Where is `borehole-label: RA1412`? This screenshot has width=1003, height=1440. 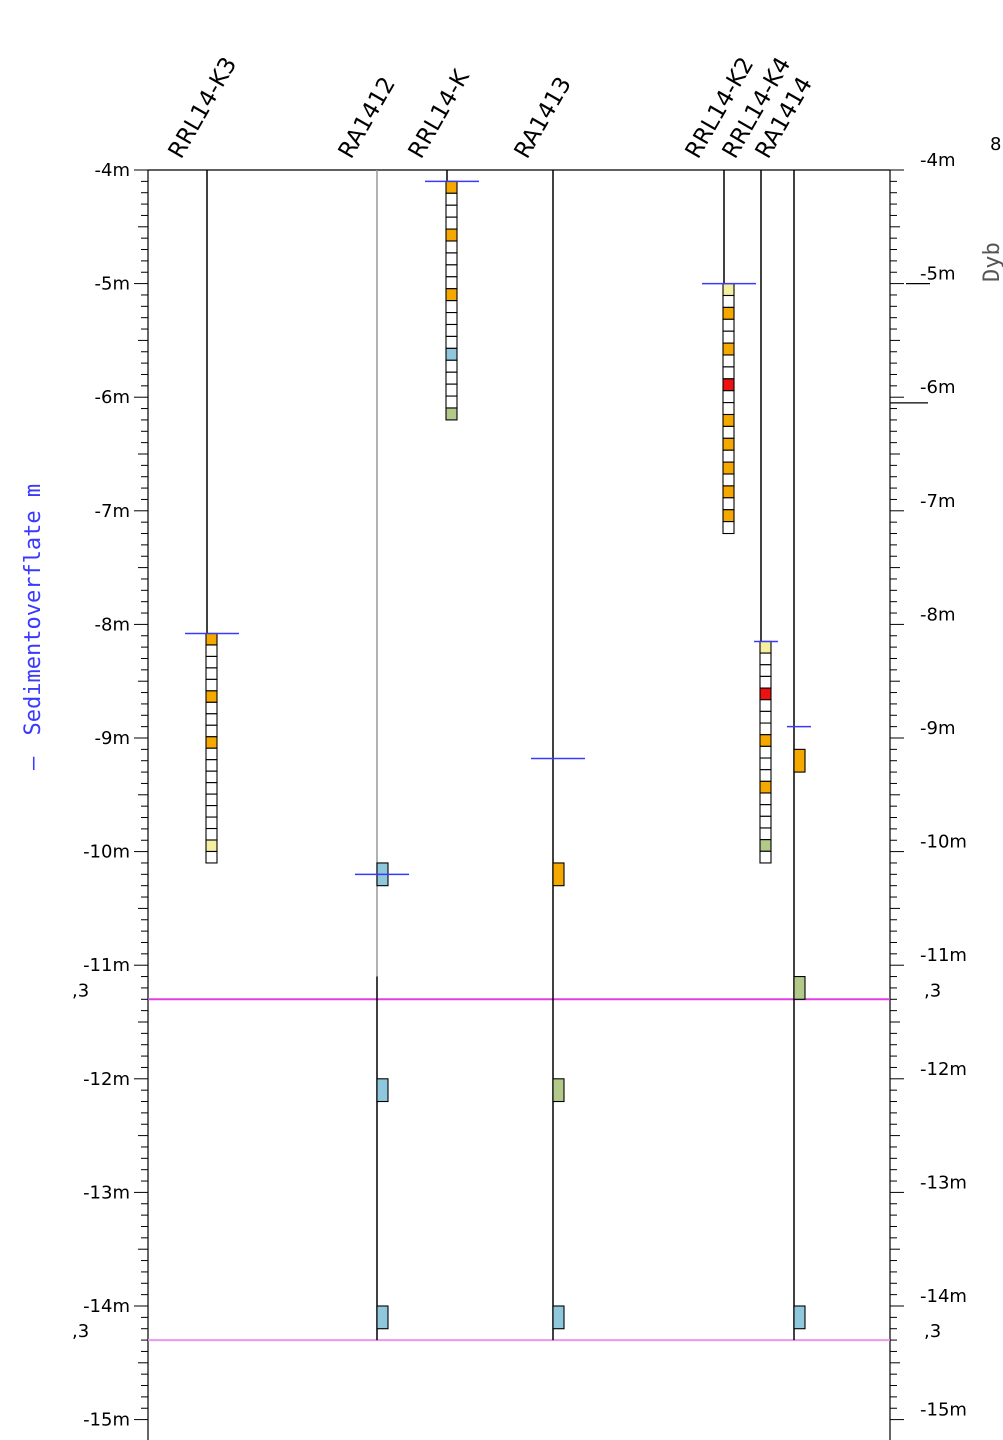 borehole-label: RA1412 is located at coordinates (367, 118).